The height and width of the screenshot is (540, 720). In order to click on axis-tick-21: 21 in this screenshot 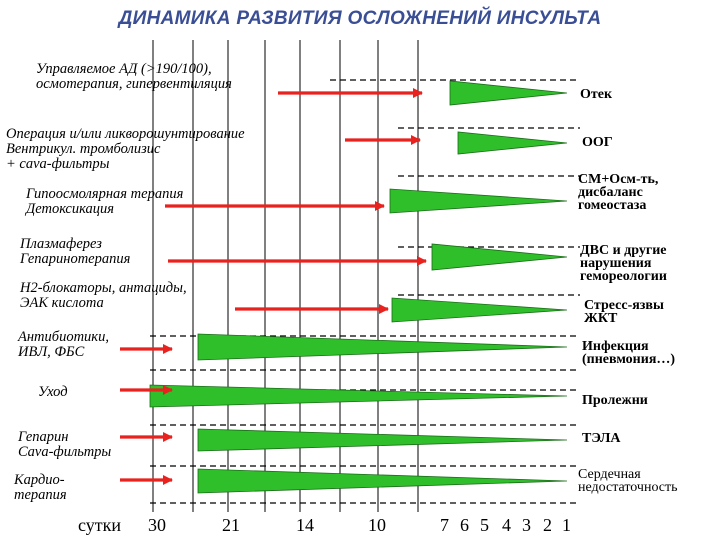, I will do `click(231, 525)`.